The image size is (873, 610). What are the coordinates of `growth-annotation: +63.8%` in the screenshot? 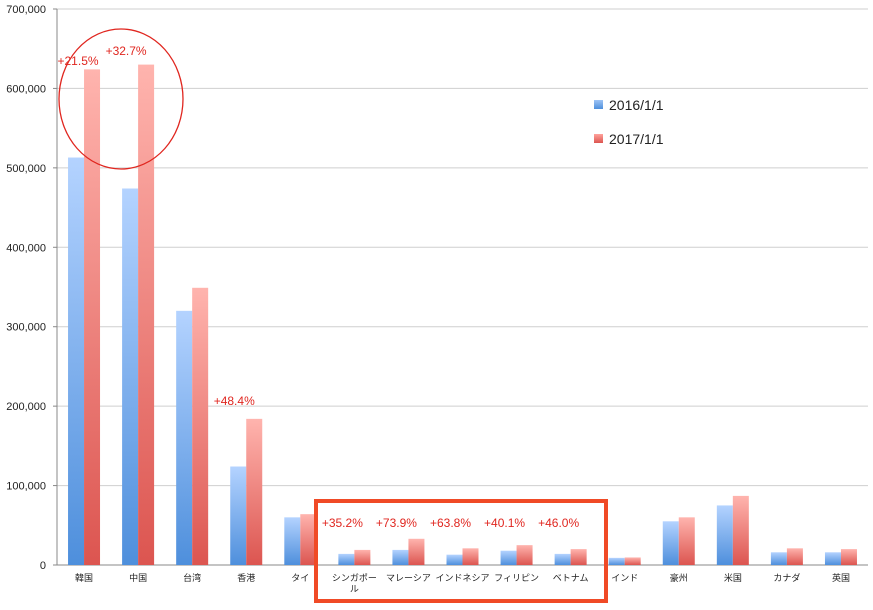 It's located at (450, 523).